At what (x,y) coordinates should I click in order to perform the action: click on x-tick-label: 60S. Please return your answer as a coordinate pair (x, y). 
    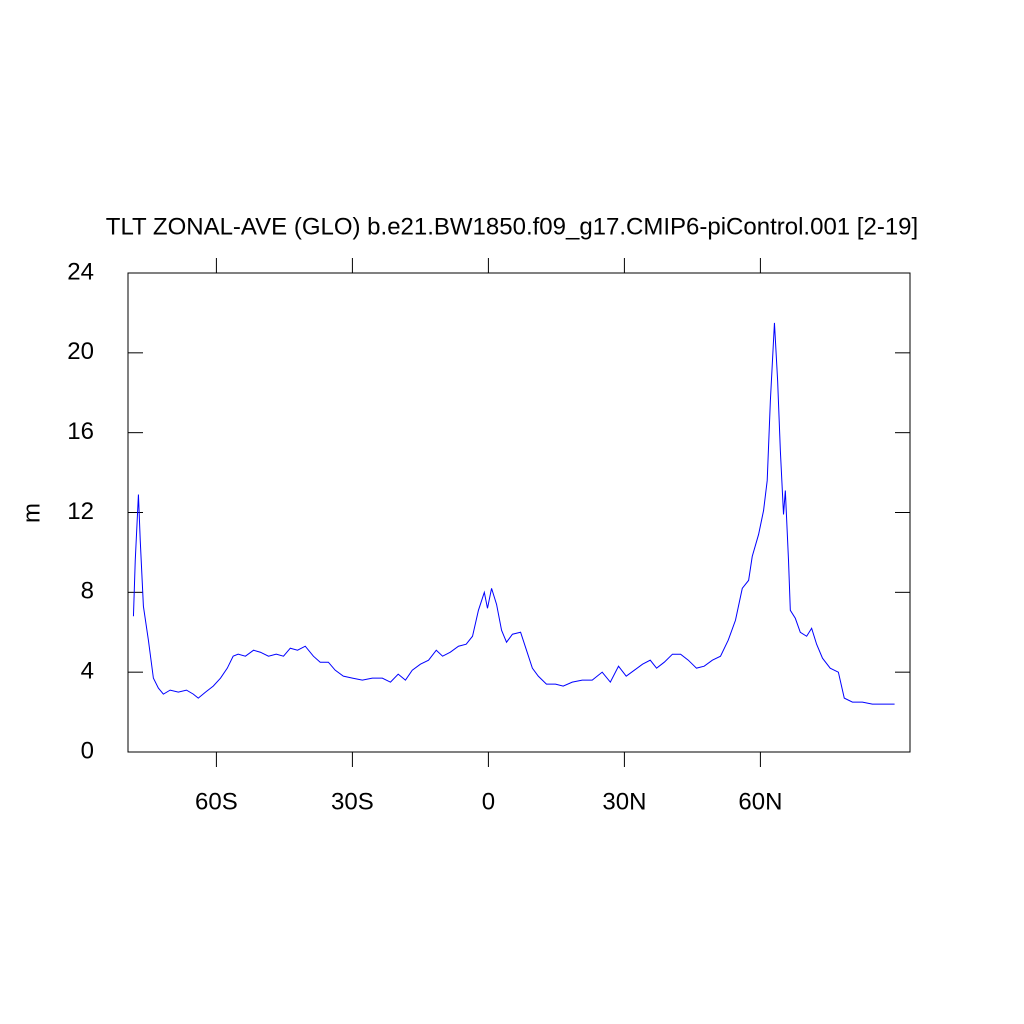
    Looking at the image, I should click on (216, 801).